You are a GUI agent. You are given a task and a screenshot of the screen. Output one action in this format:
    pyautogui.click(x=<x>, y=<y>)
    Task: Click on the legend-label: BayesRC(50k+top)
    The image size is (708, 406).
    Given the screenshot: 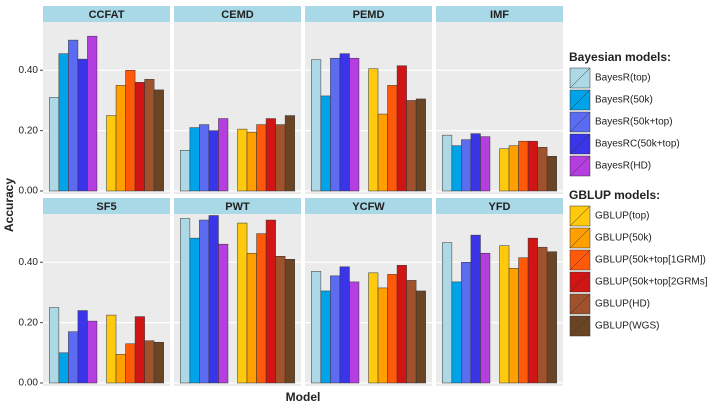 What is the action you would take?
    pyautogui.click(x=637, y=144)
    